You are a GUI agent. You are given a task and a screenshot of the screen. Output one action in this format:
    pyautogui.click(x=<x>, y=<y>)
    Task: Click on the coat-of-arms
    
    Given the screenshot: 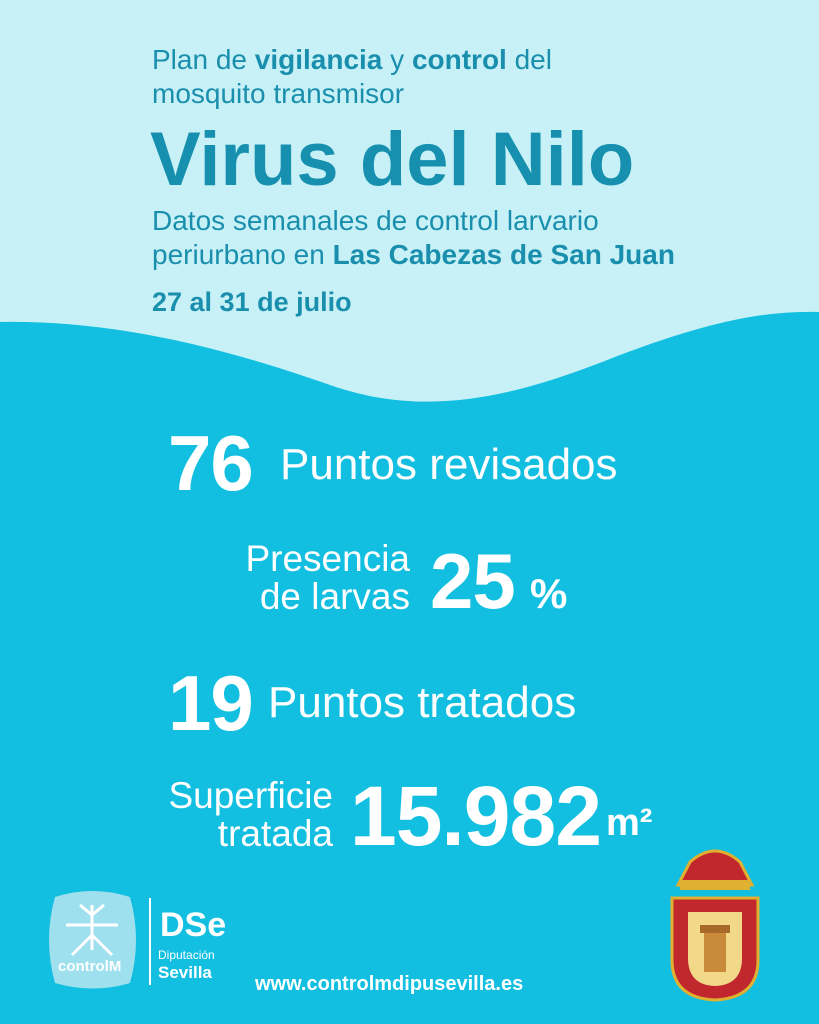 What is the action you would take?
    pyautogui.click(x=715, y=925)
    